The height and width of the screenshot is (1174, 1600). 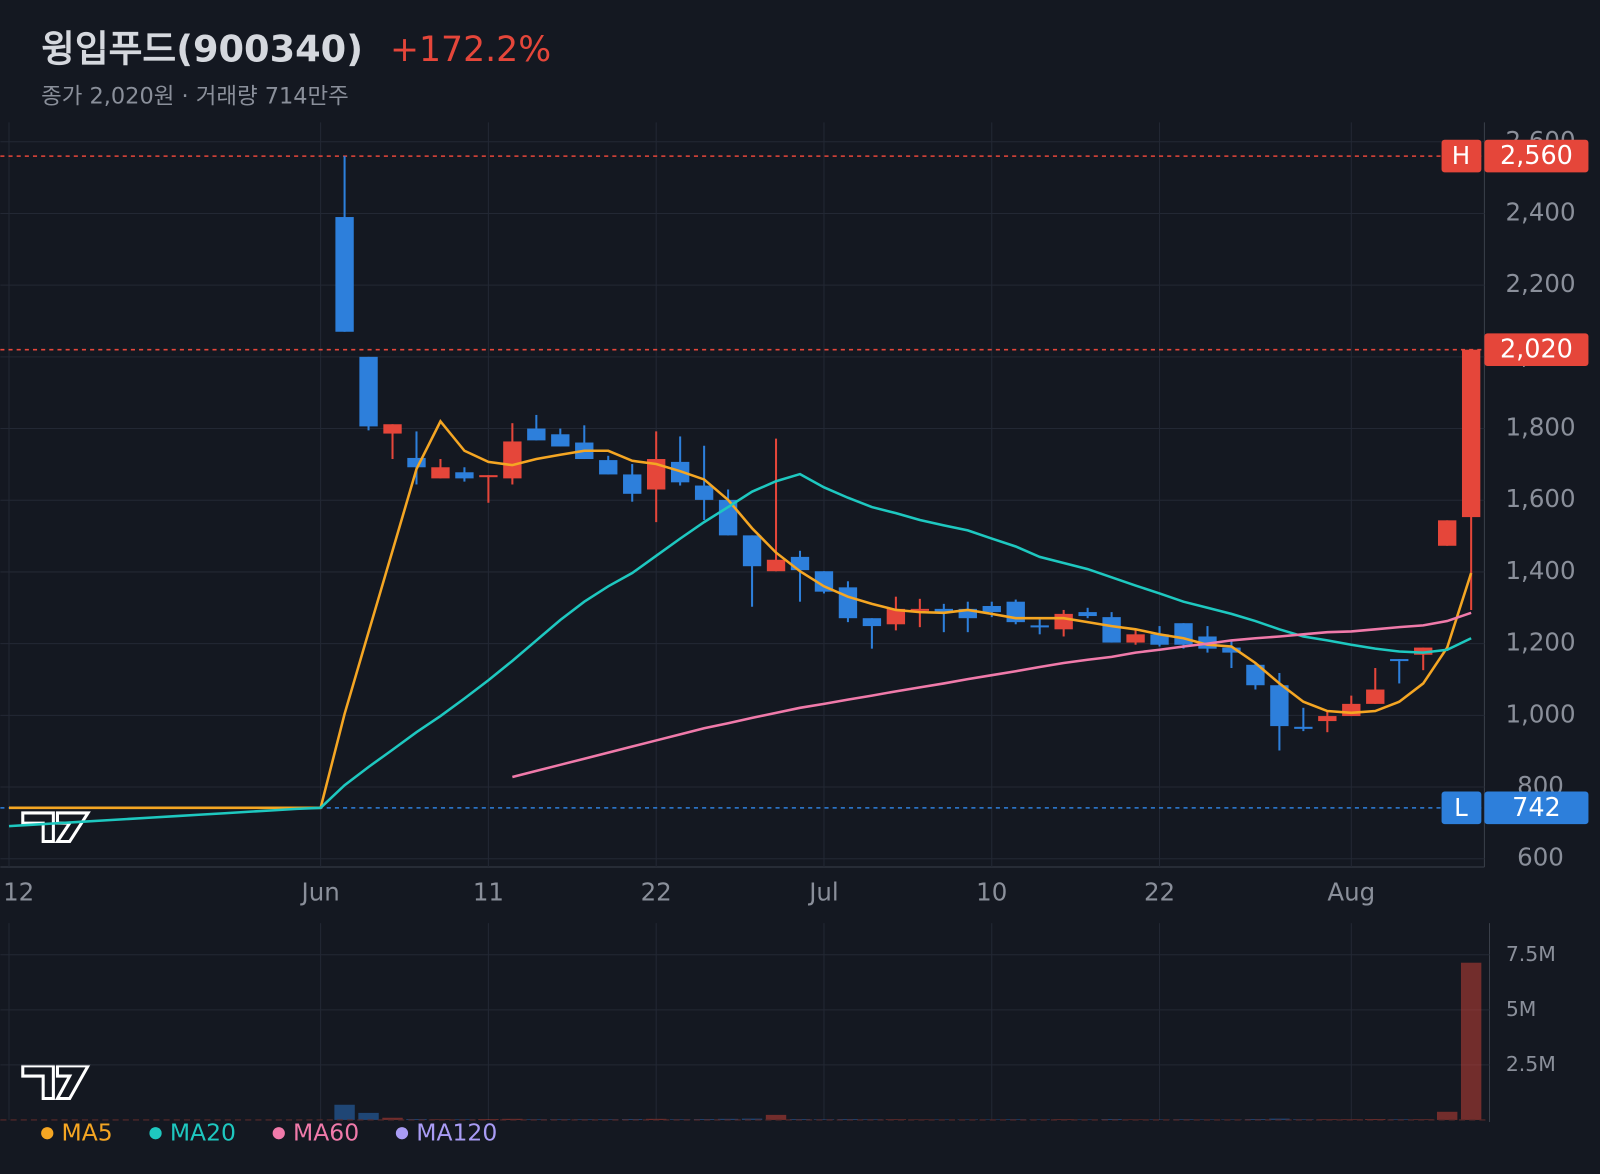 I want to click on volume-tick-label: 5M, so click(x=1521, y=1009).